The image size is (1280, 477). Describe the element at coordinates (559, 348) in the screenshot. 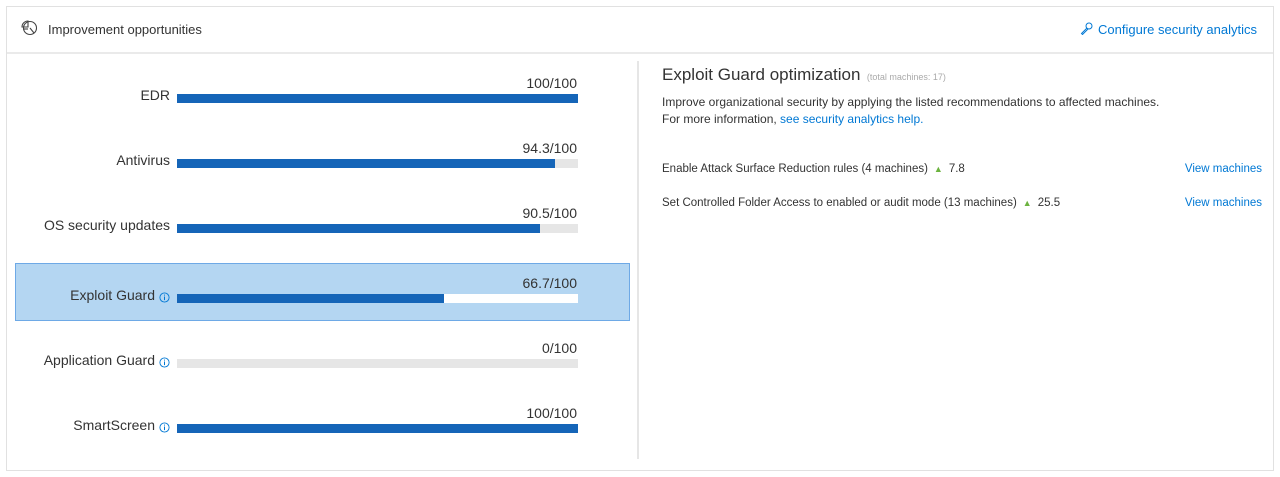

I see `category-score: 0/100` at that location.